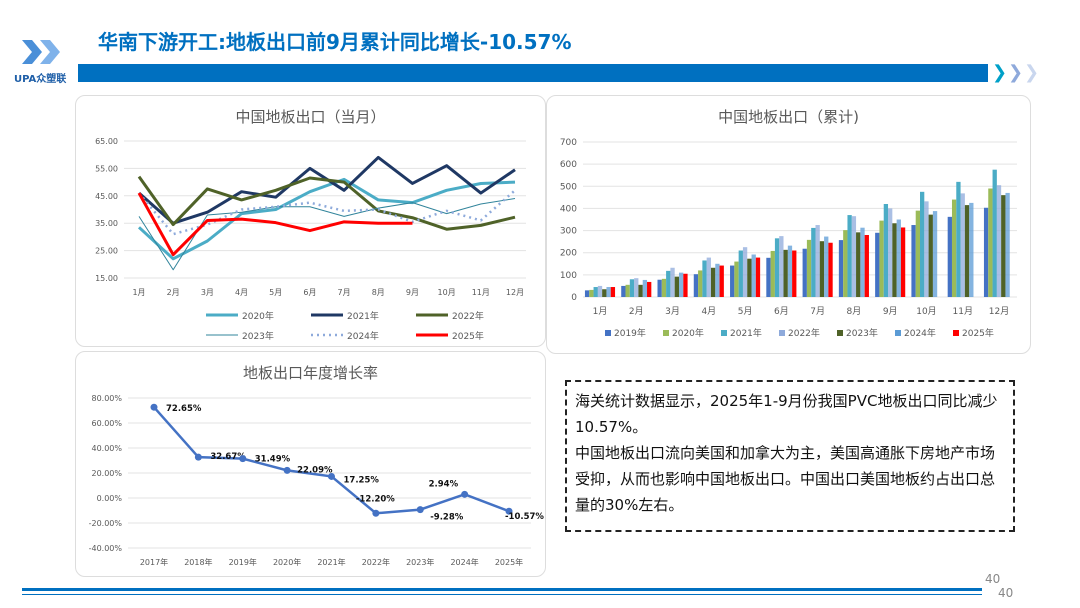 The width and height of the screenshot is (1080, 608). I want to click on legend-label: 2020年, so click(688, 333).